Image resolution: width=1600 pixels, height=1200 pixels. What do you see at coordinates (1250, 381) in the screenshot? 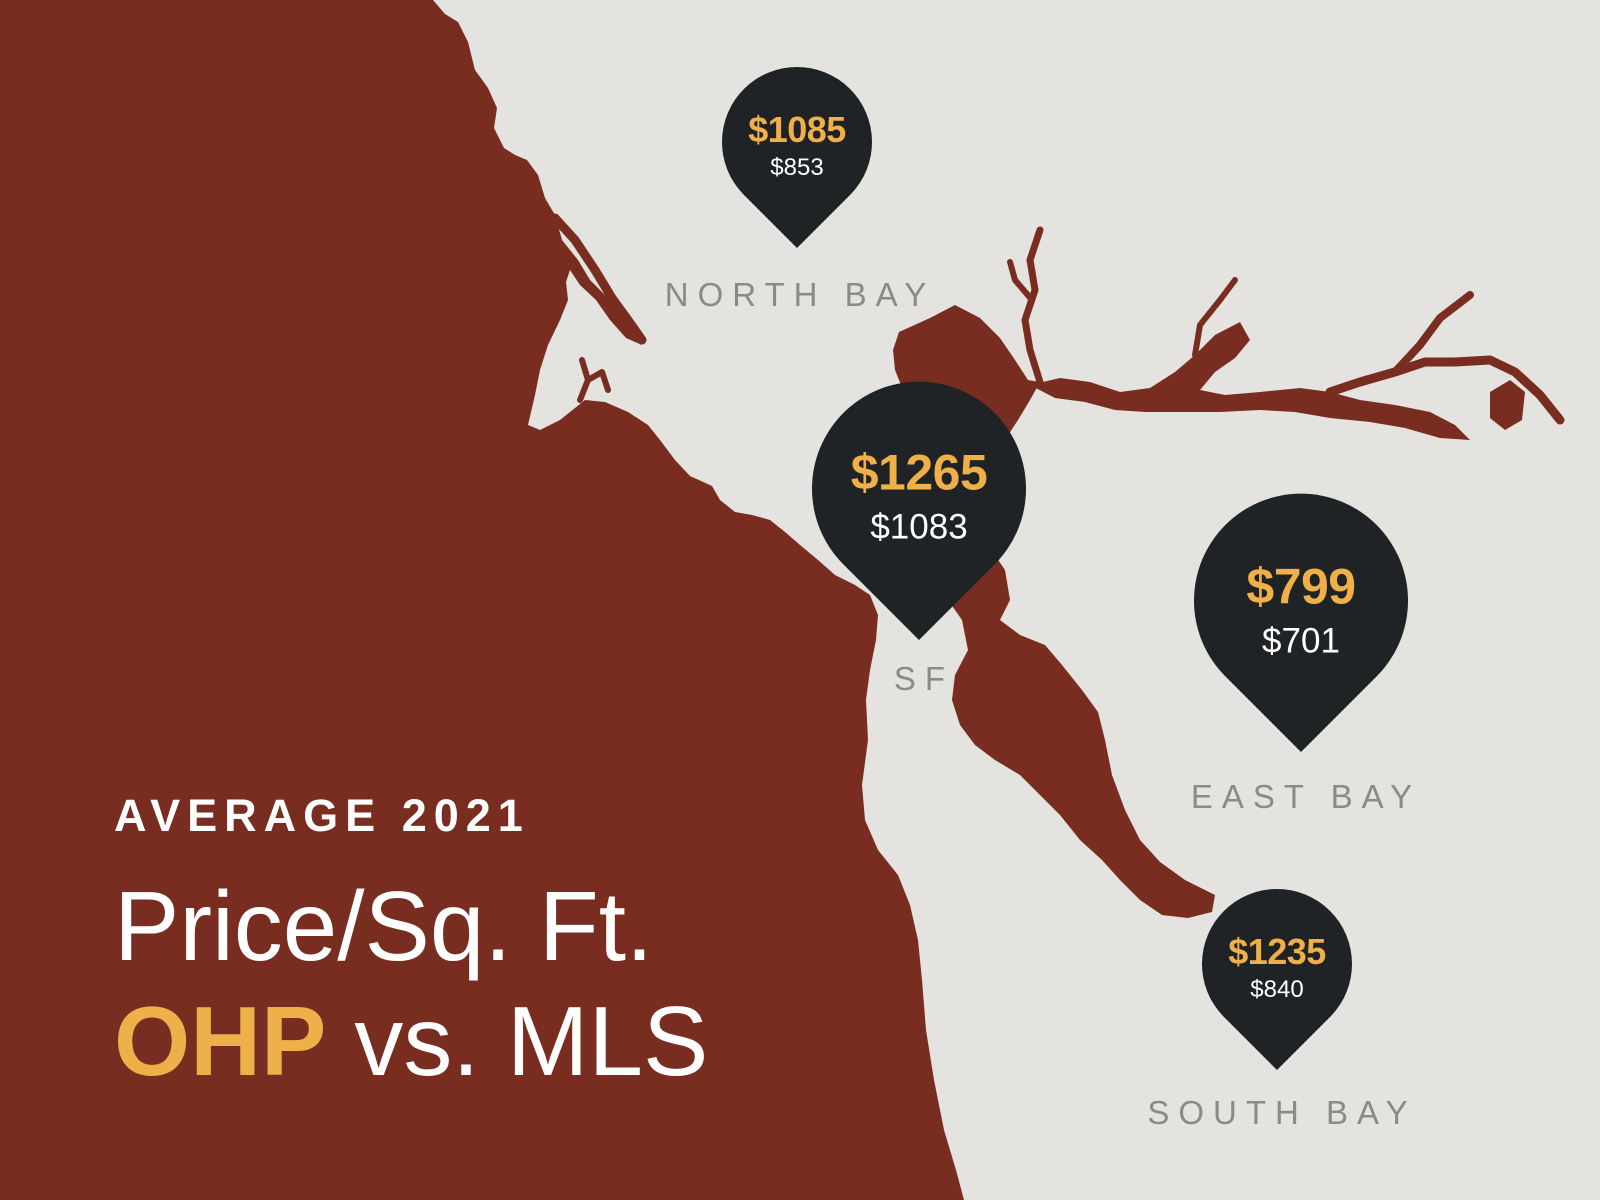
I see `delta-waterway` at bounding box center [1250, 381].